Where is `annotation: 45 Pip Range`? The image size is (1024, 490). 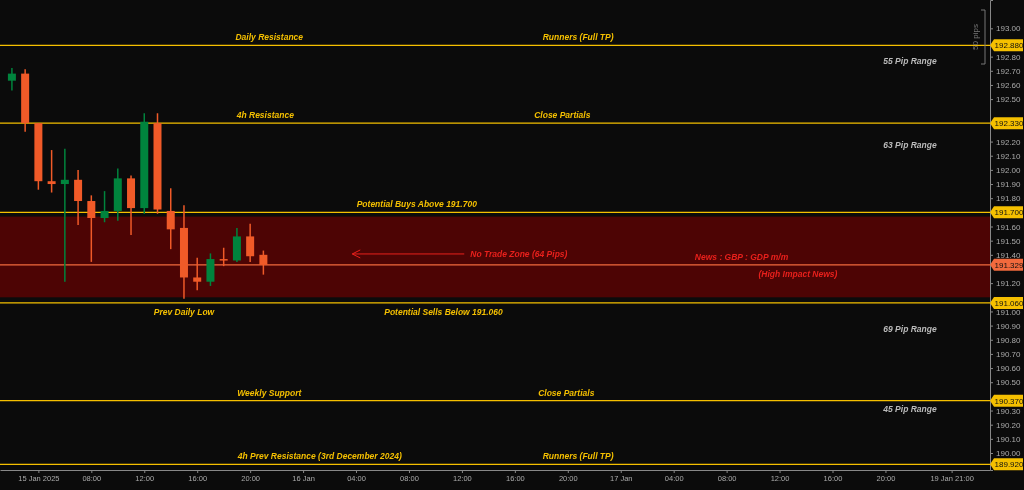
annotation: 45 Pip Range is located at coordinates (909, 409).